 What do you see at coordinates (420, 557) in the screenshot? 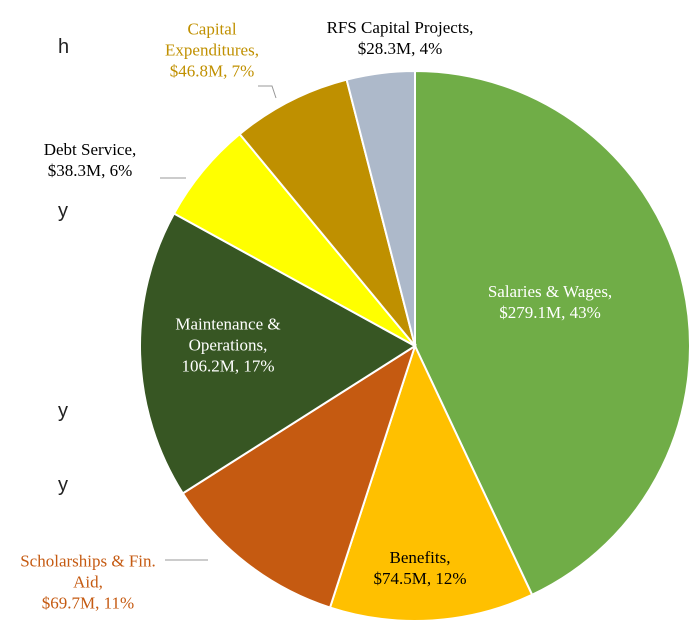
I see `slice-name: Benefits,` at bounding box center [420, 557].